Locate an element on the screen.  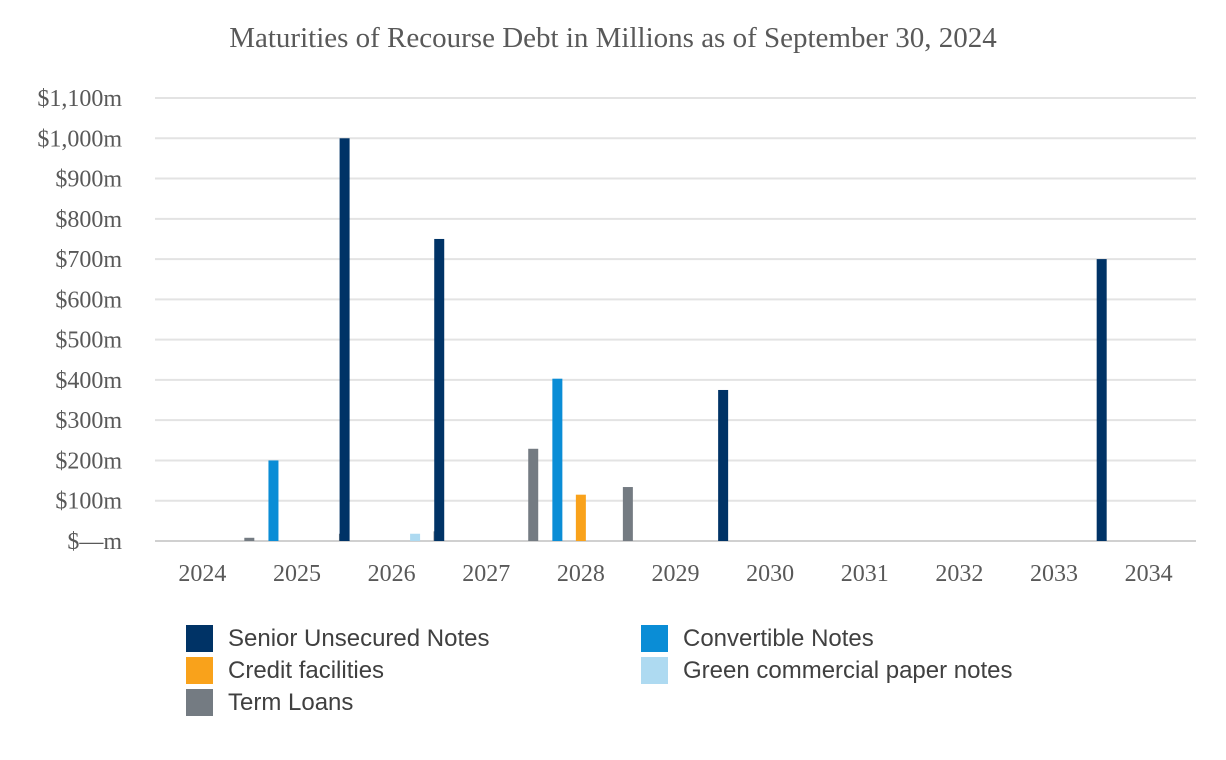
legend-swatch-green-commercial-paper-notes is located at coordinates (654, 670).